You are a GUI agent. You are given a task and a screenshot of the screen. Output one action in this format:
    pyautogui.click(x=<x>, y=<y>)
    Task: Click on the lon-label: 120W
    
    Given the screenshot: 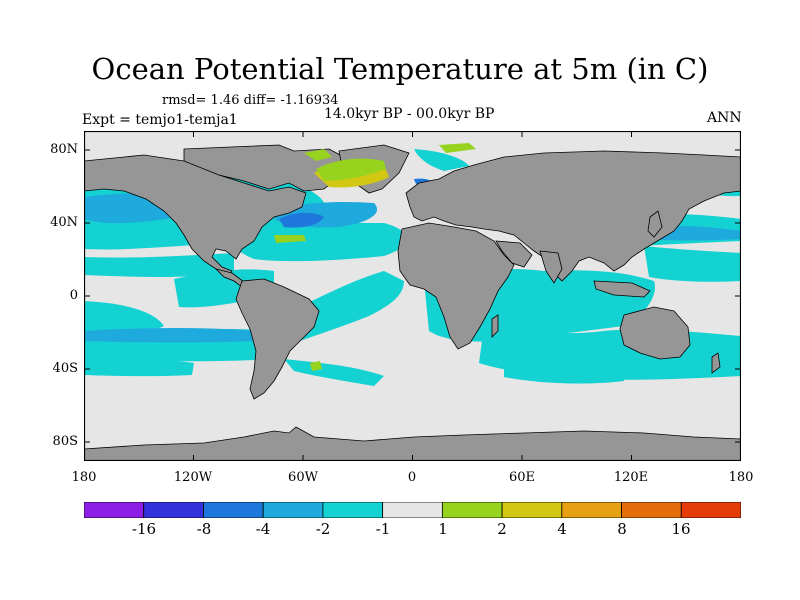 What is the action you would take?
    pyautogui.click(x=193, y=477)
    